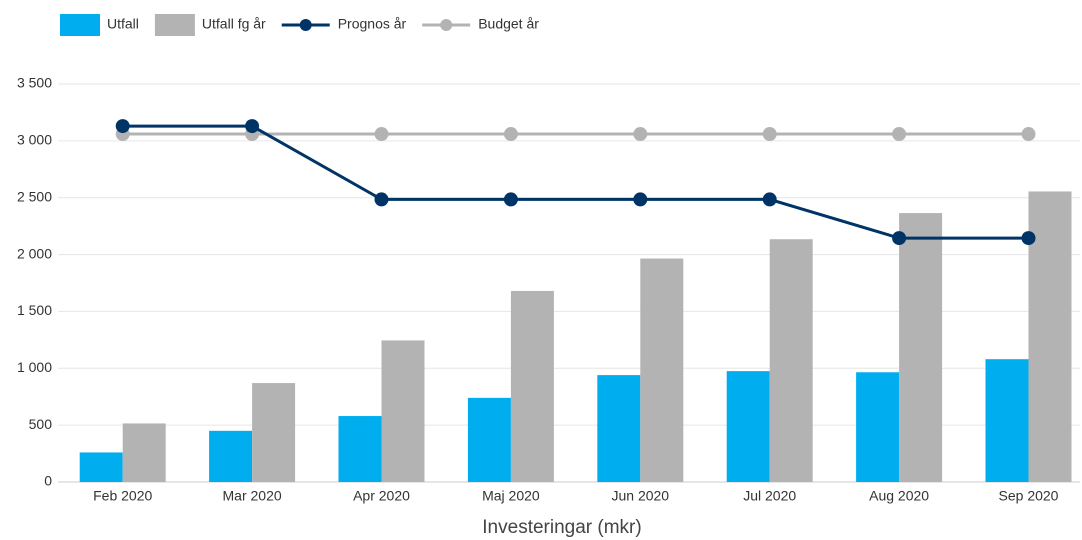  What do you see at coordinates (769, 496) in the screenshot?
I see `x-tick-label: Jul 2020` at bounding box center [769, 496].